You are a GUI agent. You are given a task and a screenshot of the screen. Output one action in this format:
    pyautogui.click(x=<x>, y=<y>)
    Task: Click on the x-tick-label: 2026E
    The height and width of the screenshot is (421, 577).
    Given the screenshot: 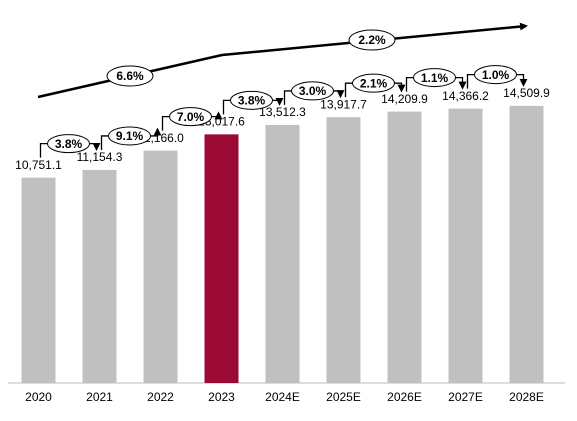 What is the action you would take?
    pyautogui.click(x=404, y=397)
    